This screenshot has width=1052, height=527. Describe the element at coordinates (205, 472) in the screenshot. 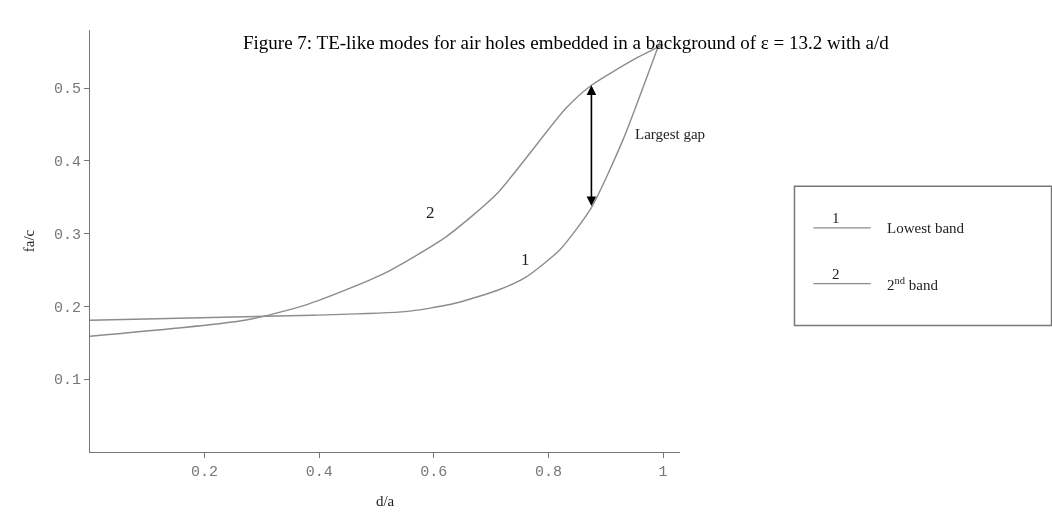

I see `x-tick-label: 0.2` at that location.